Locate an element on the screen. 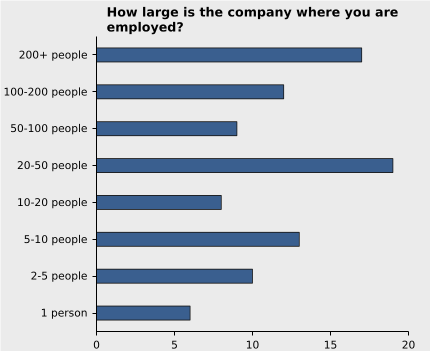 The image size is (432, 353). y-tick-label: 100-200 people is located at coordinates (45, 91).